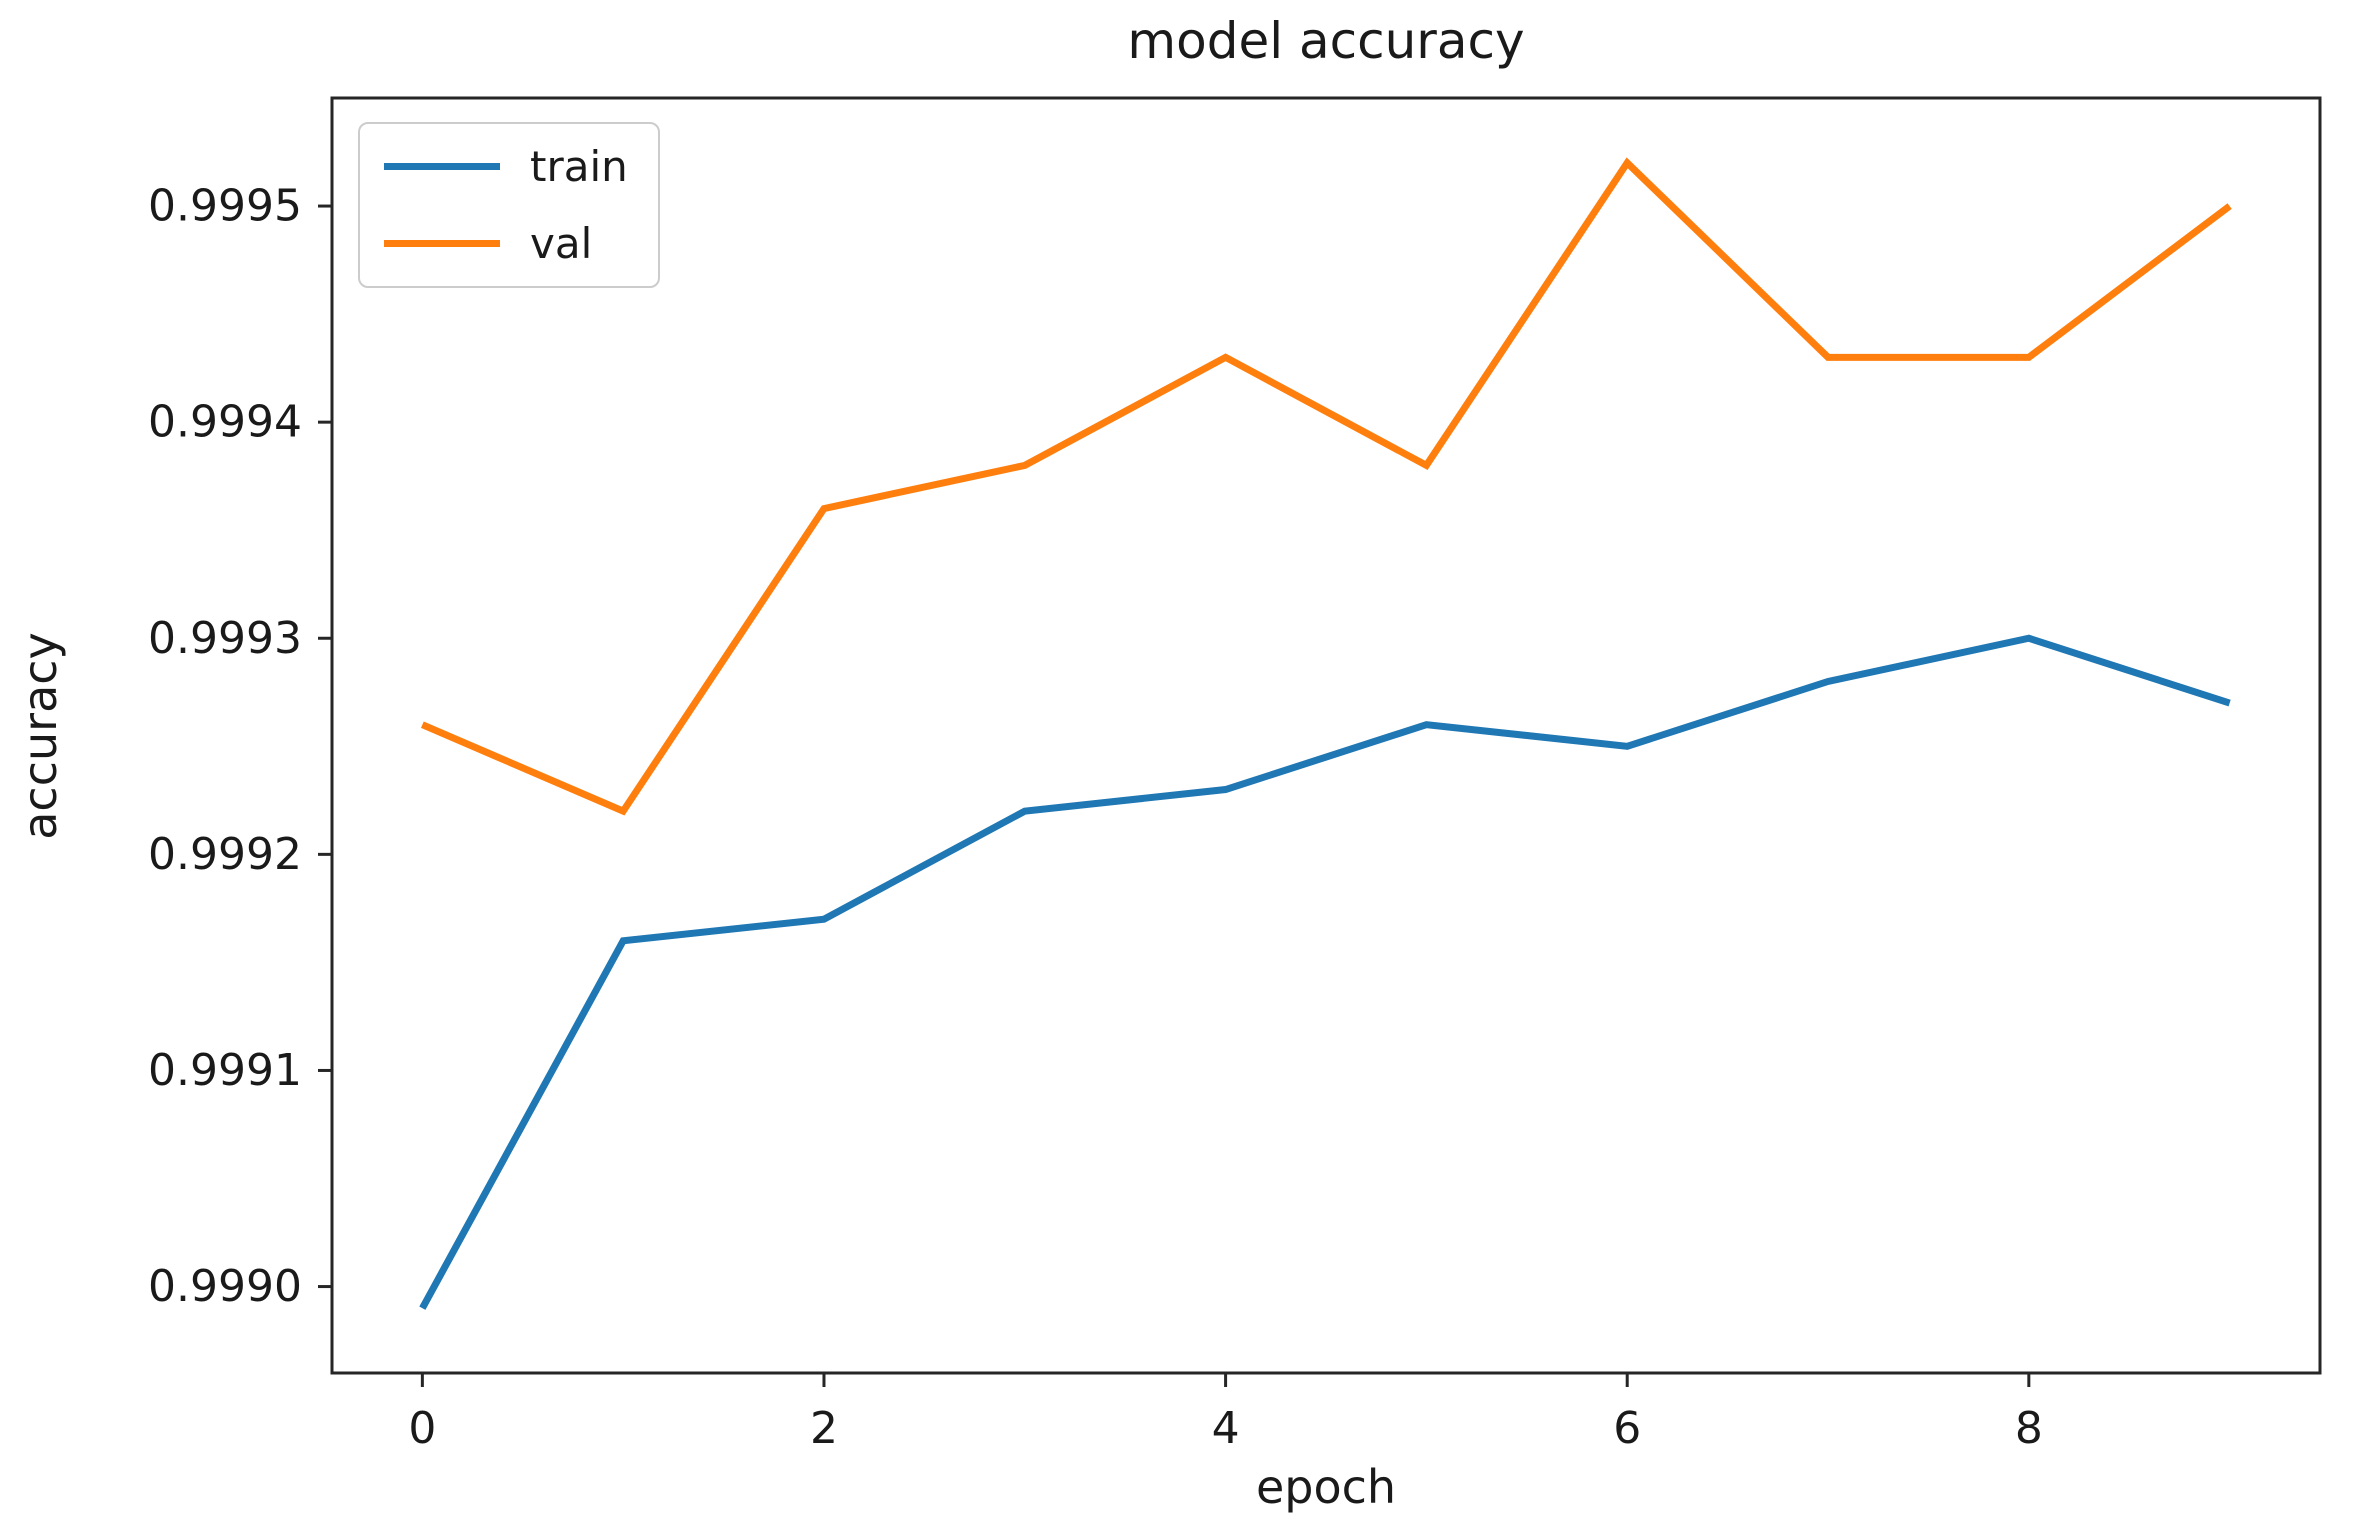 The width and height of the screenshot is (2365, 1526). I want to click on y-tick-label: 0.9995, so click(225, 206).